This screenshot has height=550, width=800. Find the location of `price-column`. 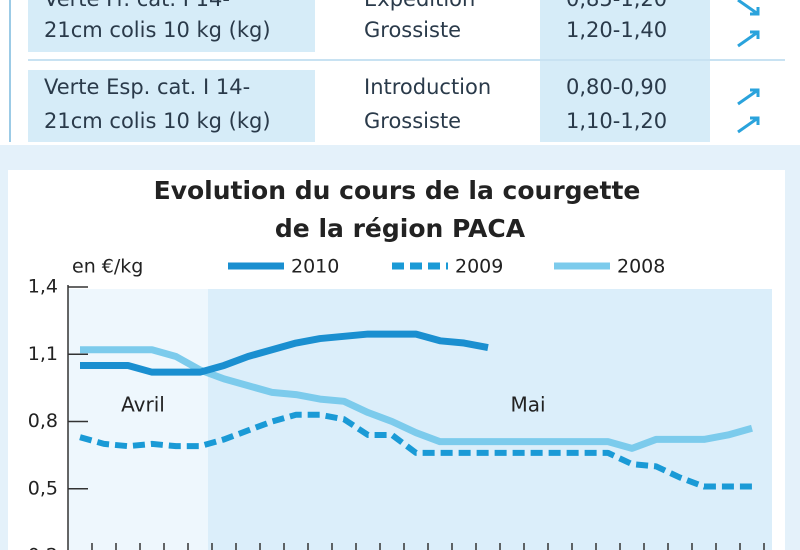

price-column is located at coordinates (625, 71).